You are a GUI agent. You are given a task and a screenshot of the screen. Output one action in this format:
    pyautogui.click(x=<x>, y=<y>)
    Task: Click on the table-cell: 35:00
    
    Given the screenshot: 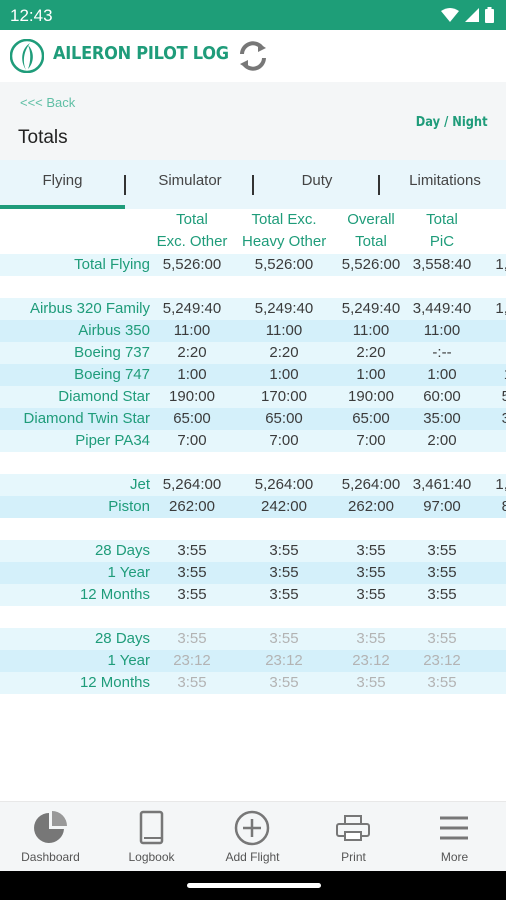 What is the action you would take?
    pyautogui.click(x=442, y=418)
    